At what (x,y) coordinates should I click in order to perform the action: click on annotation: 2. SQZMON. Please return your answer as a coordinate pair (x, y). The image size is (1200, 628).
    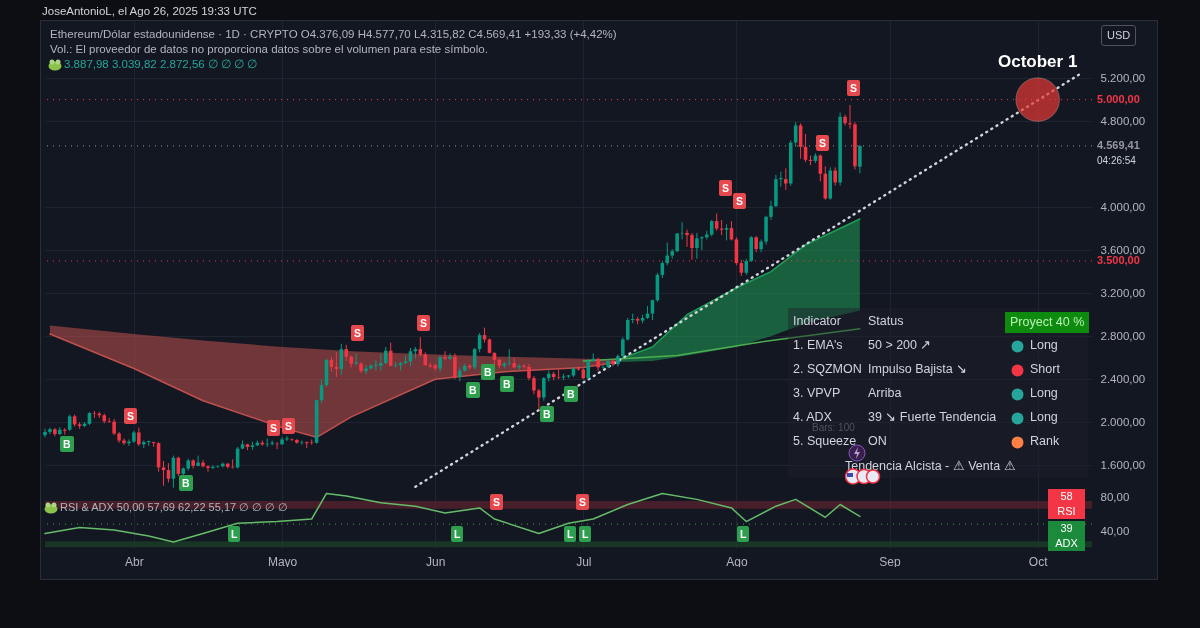
    Looking at the image, I should click on (827, 369).